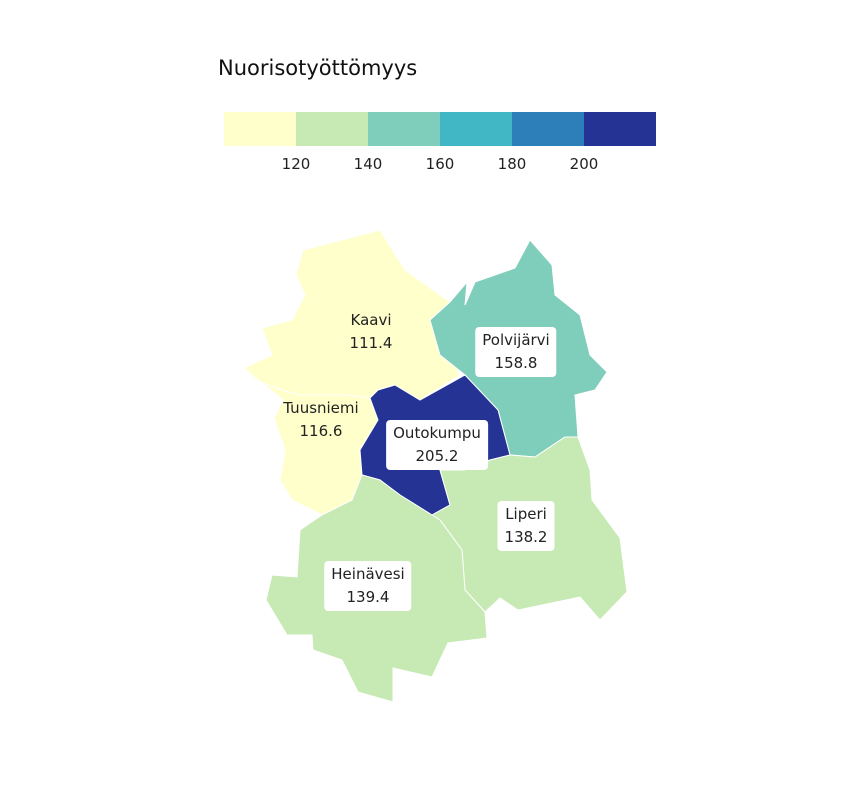 The image size is (864, 792). What do you see at coordinates (526, 514) in the screenshot?
I see `region-name: Liperi` at bounding box center [526, 514].